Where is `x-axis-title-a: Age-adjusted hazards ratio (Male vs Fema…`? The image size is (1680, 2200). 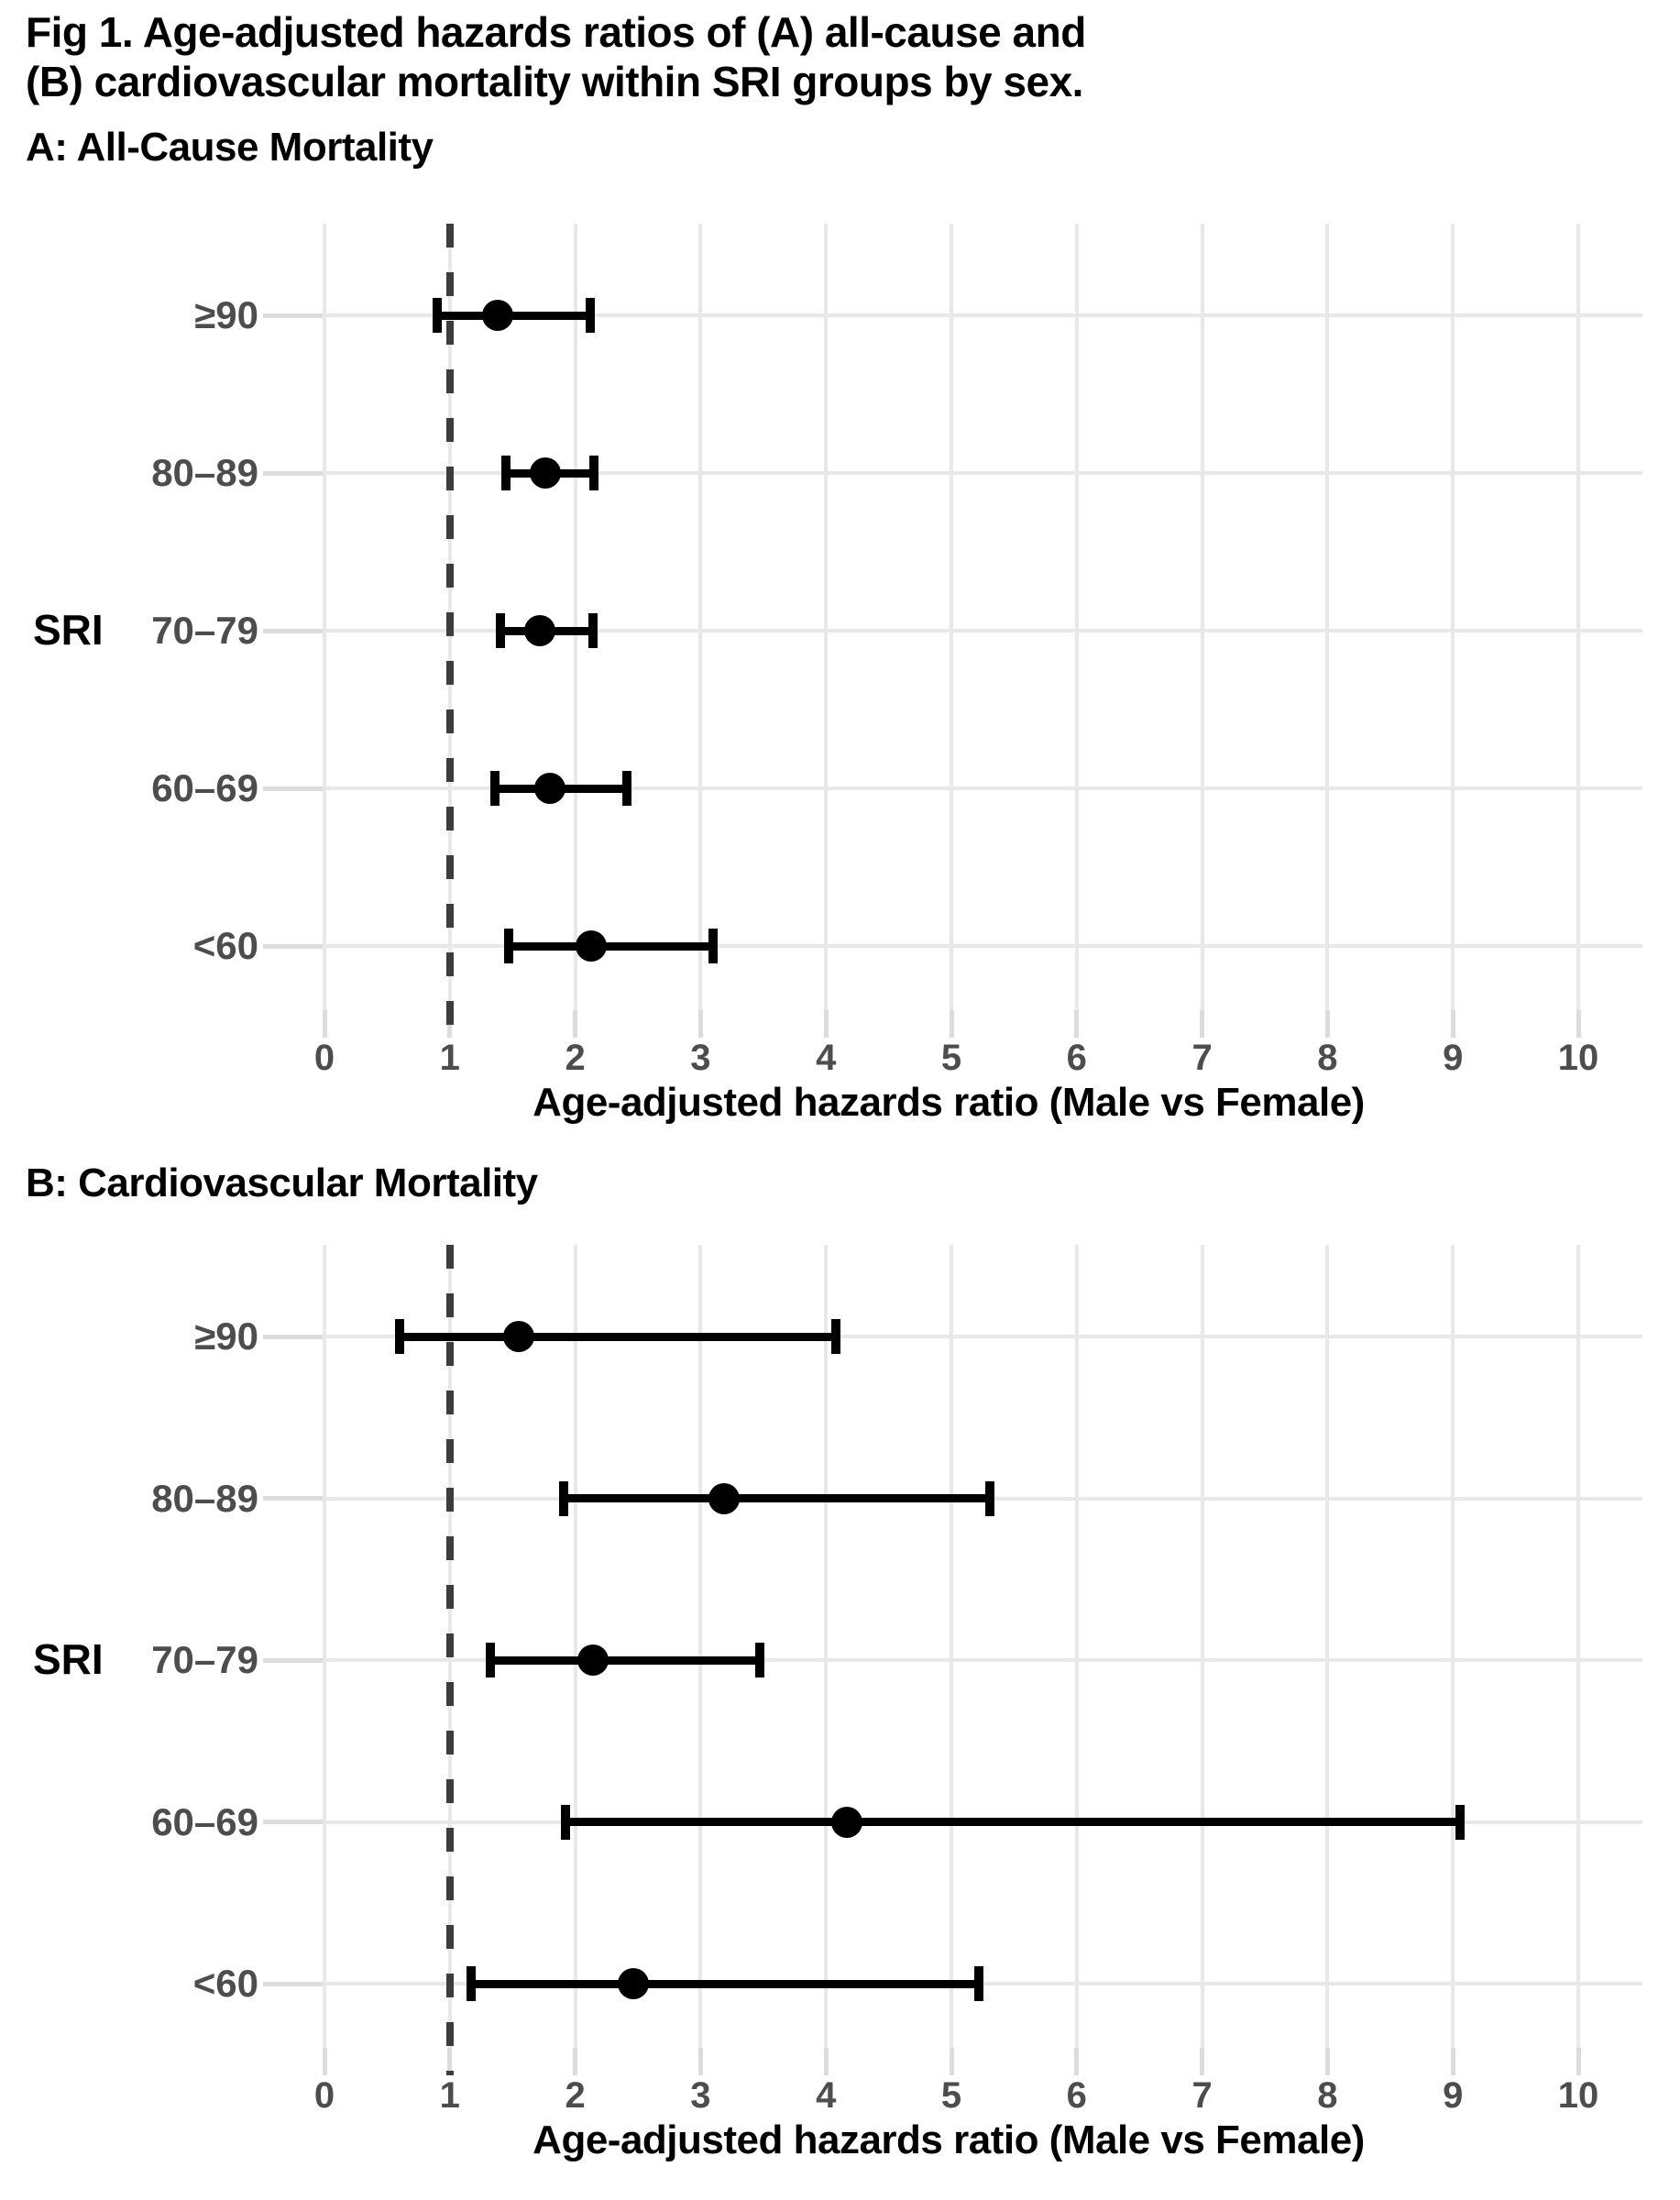 x-axis-title-a: Age-adjusted hazards ratio (Male vs Fema… is located at coordinates (949, 1102).